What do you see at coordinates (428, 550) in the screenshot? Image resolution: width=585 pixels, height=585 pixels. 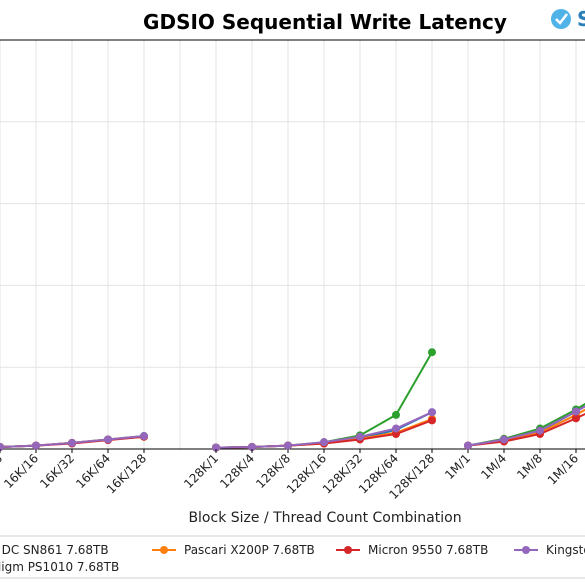 I see `legend-label: Micron 9550 7.68TB` at bounding box center [428, 550].